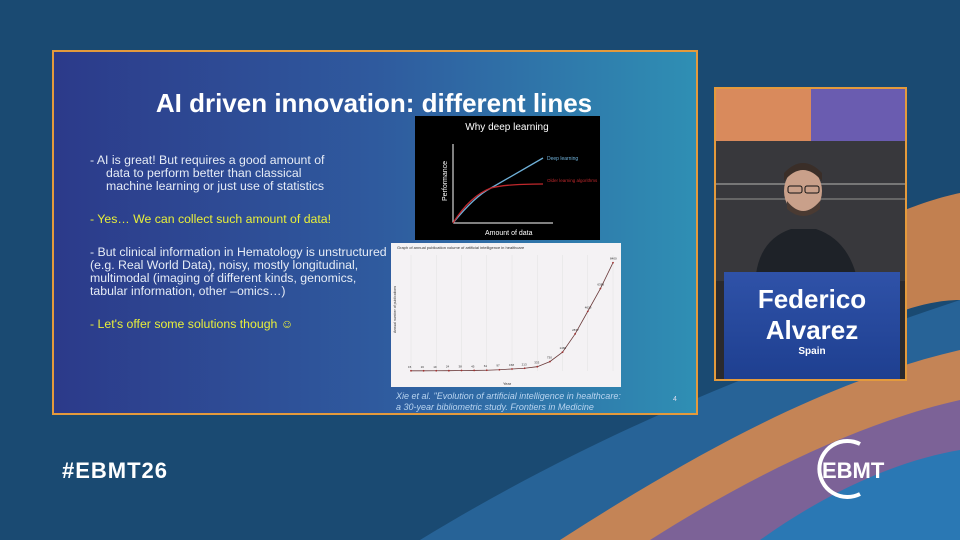 The height and width of the screenshot is (540, 960). I want to click on series-deep-learning, so click(498, 190).